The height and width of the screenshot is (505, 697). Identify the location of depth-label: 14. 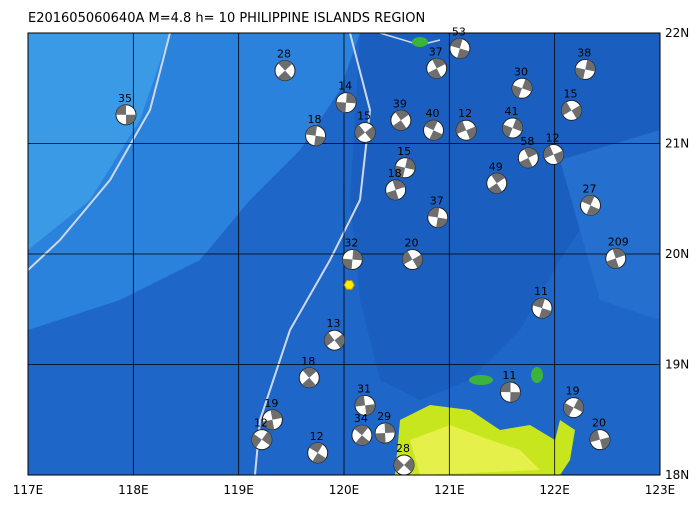
(345, 86).